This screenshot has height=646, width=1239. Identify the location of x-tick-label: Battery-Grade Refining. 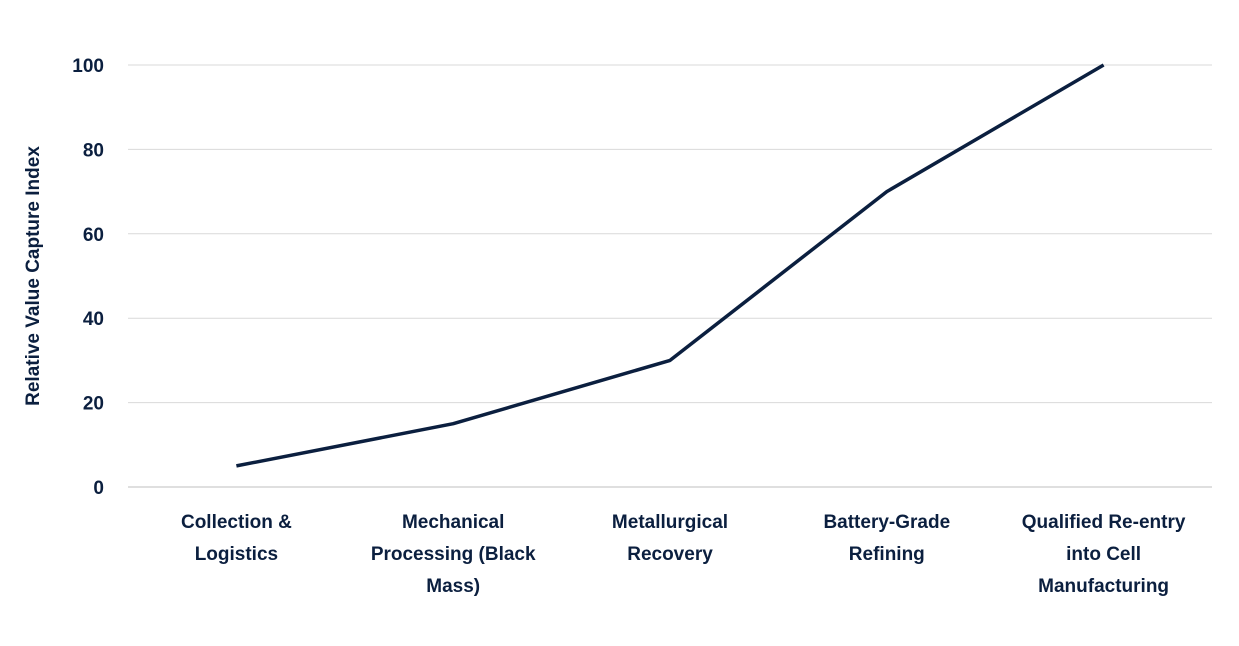
(886, 538).